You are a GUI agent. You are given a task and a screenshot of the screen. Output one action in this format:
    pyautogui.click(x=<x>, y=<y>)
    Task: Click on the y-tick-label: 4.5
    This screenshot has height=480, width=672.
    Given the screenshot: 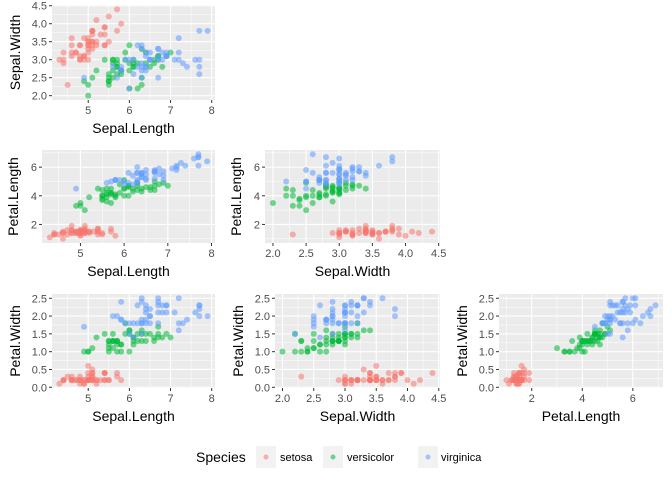 What is the action you would take?
    pyautogui.click(x=39, y=7)
    